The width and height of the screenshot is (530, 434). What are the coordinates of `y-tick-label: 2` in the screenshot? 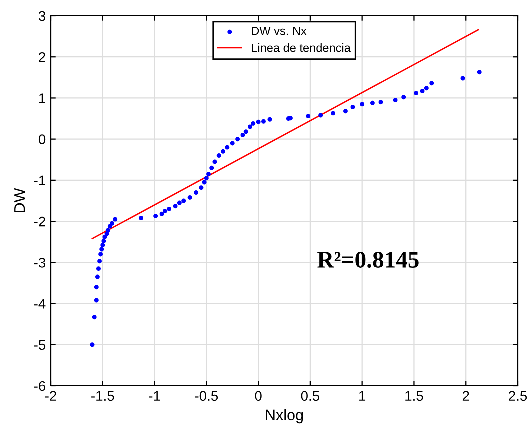 It's located at (42, 57).